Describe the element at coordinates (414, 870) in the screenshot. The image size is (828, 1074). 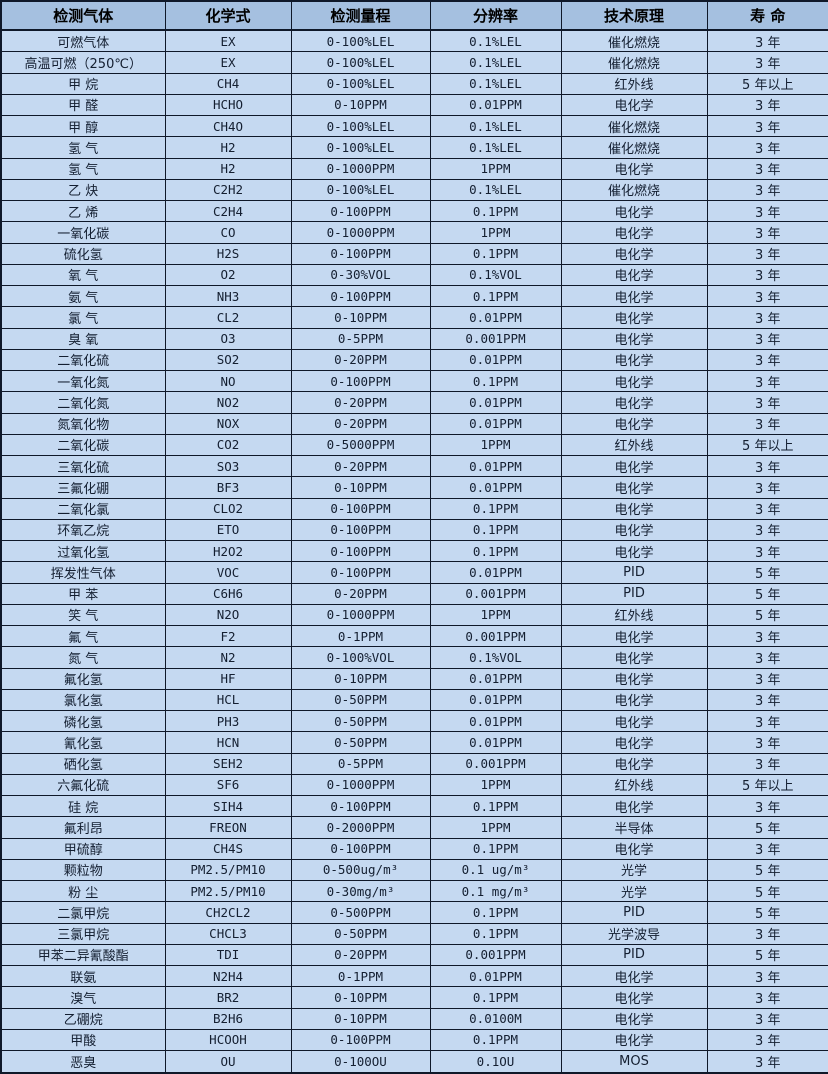
I see `table-row: 颗粒物 PM2.5/PM10 0-500ug/m³ 0.1 ug/m³ 光学 5 年` at that location.